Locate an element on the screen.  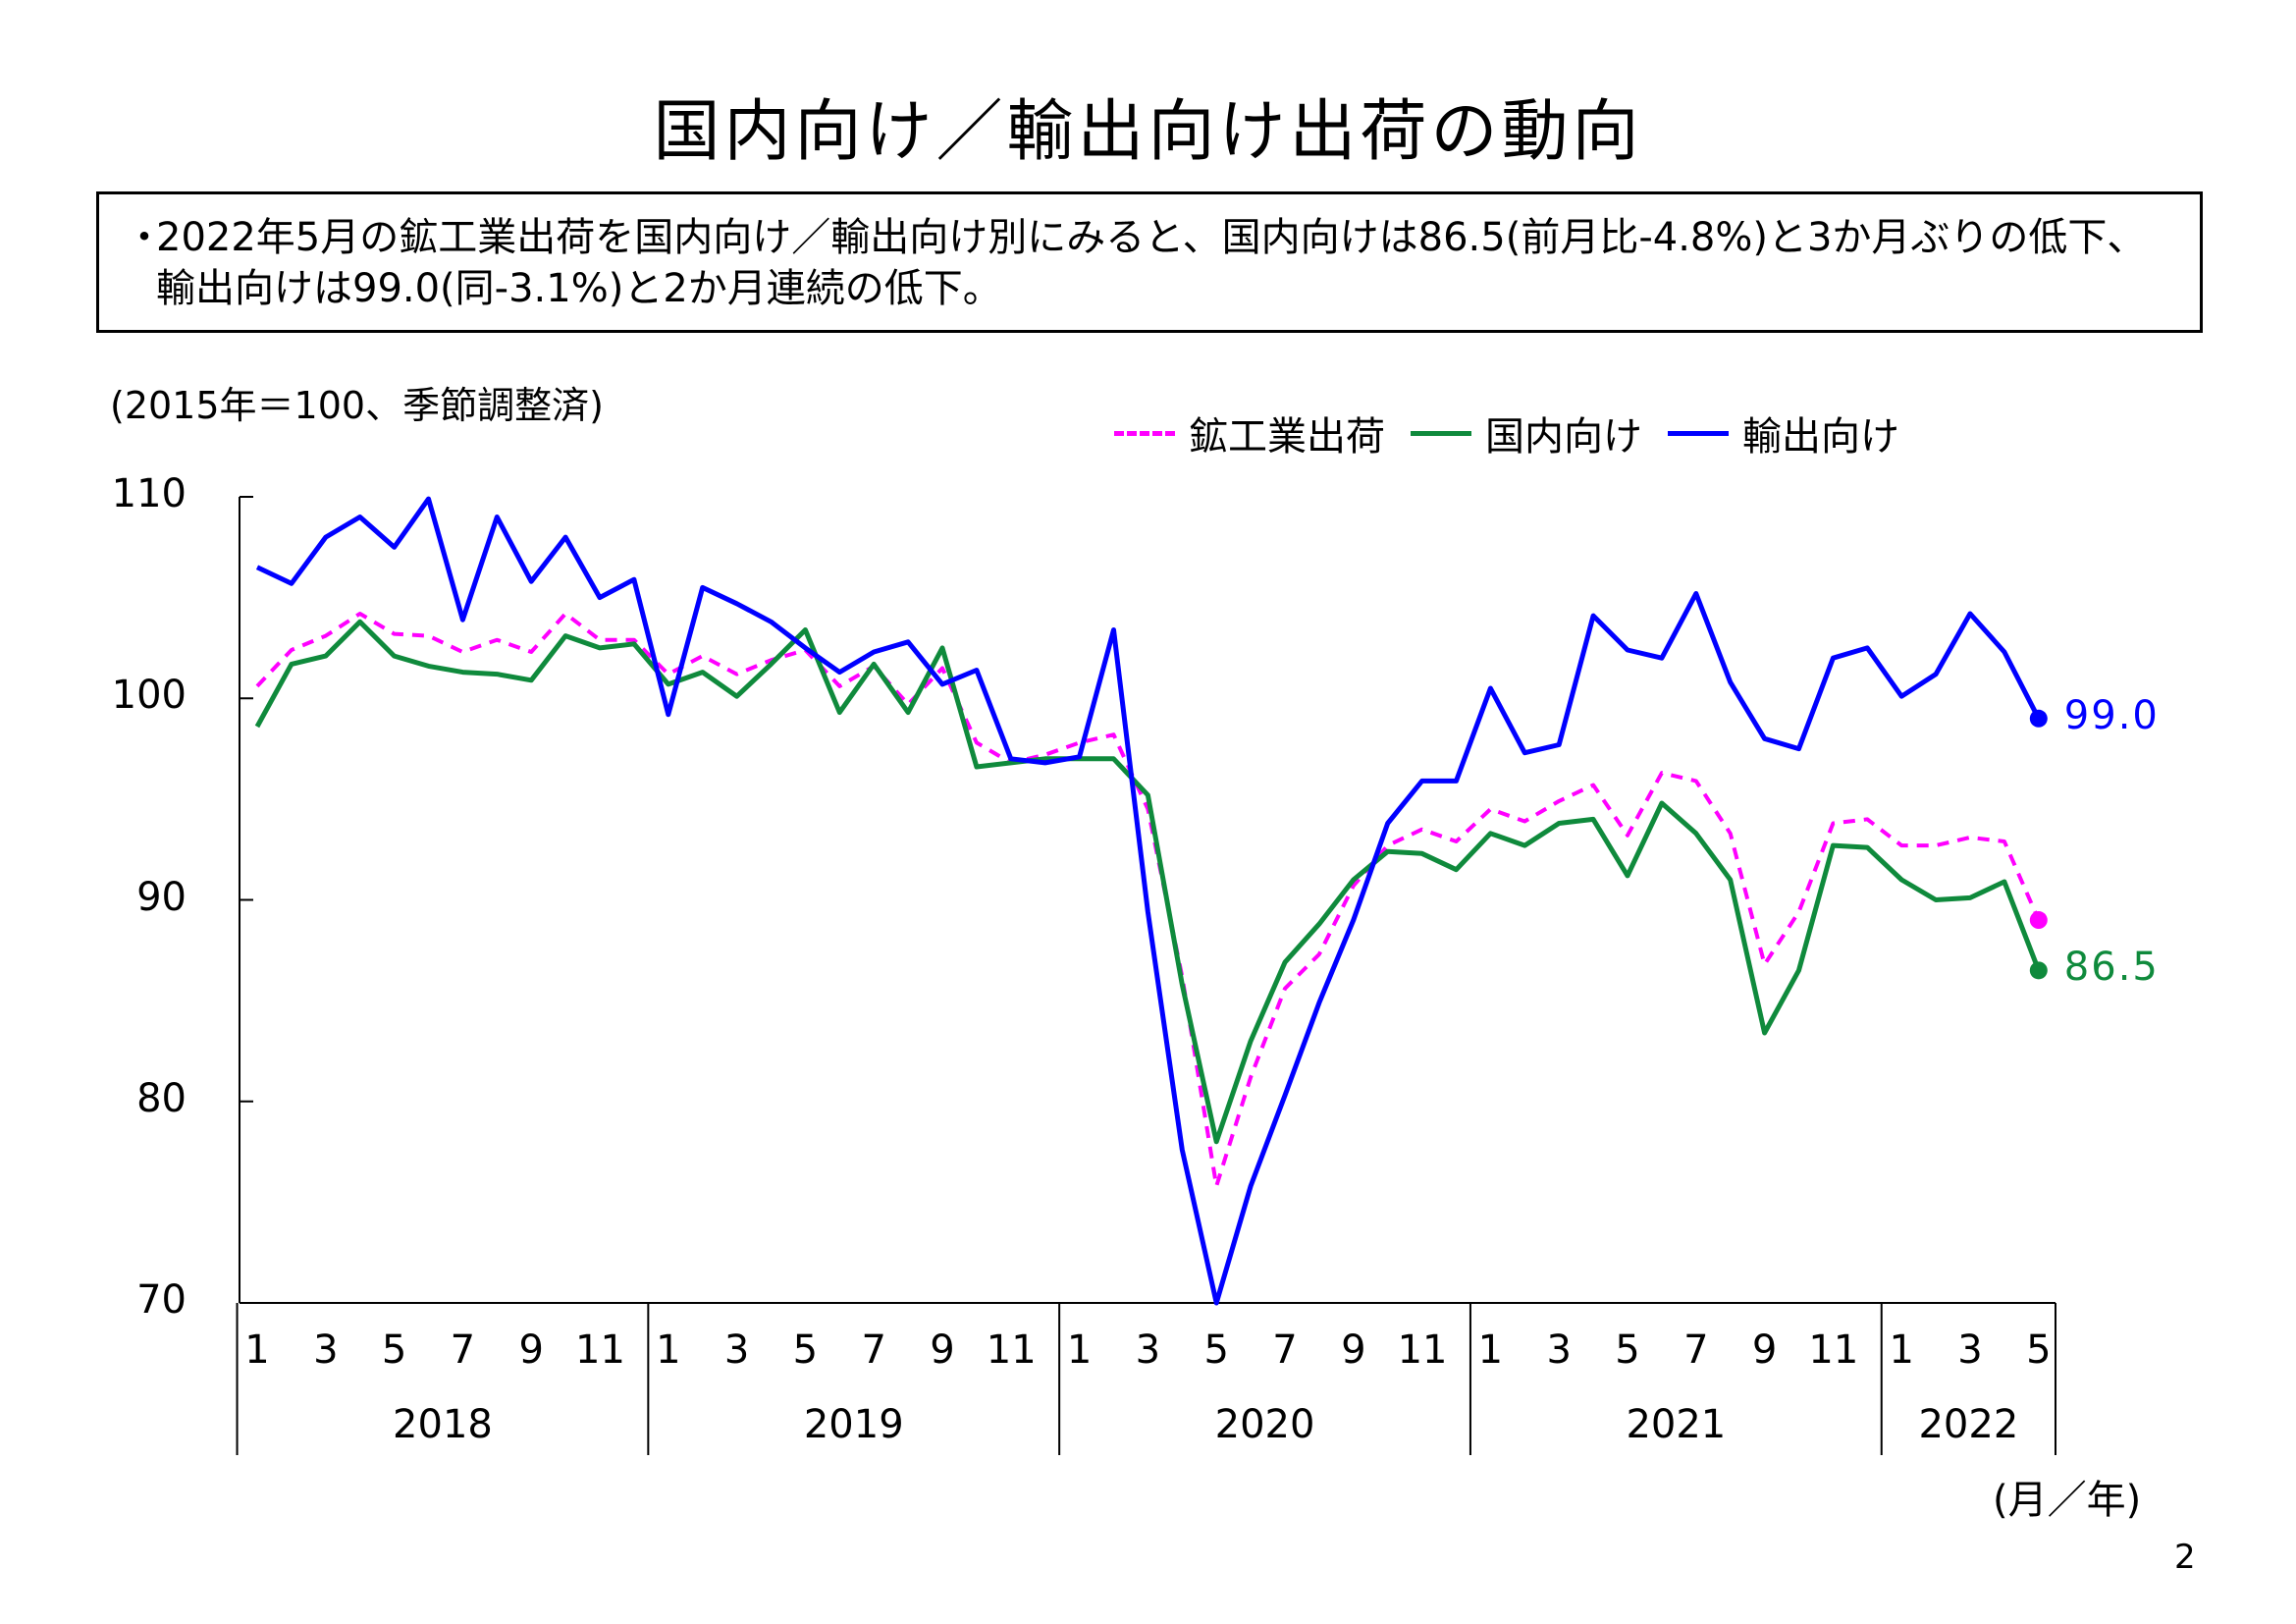
x-year-label: 2019 is located at coordinates (854, 1424).